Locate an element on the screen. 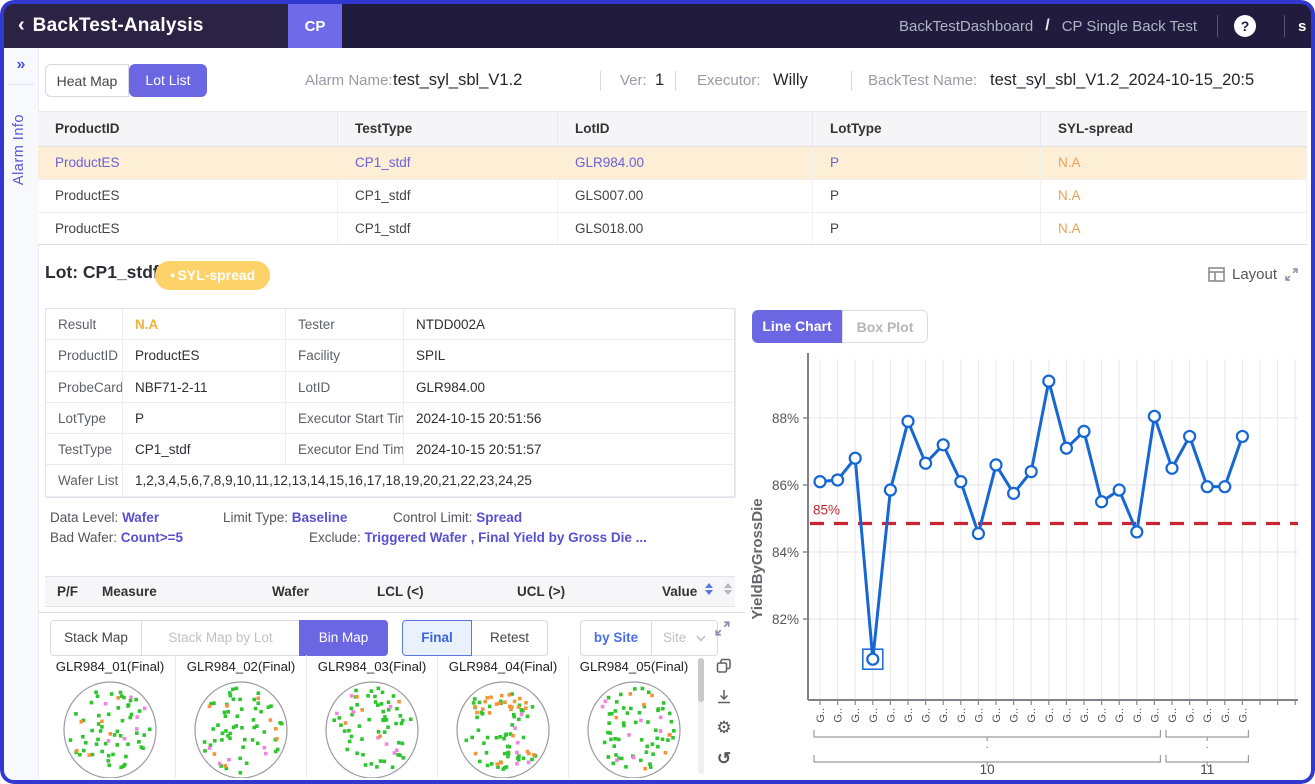 This screenshot has width=1315, height=784. sidebar-item-alarm-info: Alarm Info is located at coordinates (19, 150).